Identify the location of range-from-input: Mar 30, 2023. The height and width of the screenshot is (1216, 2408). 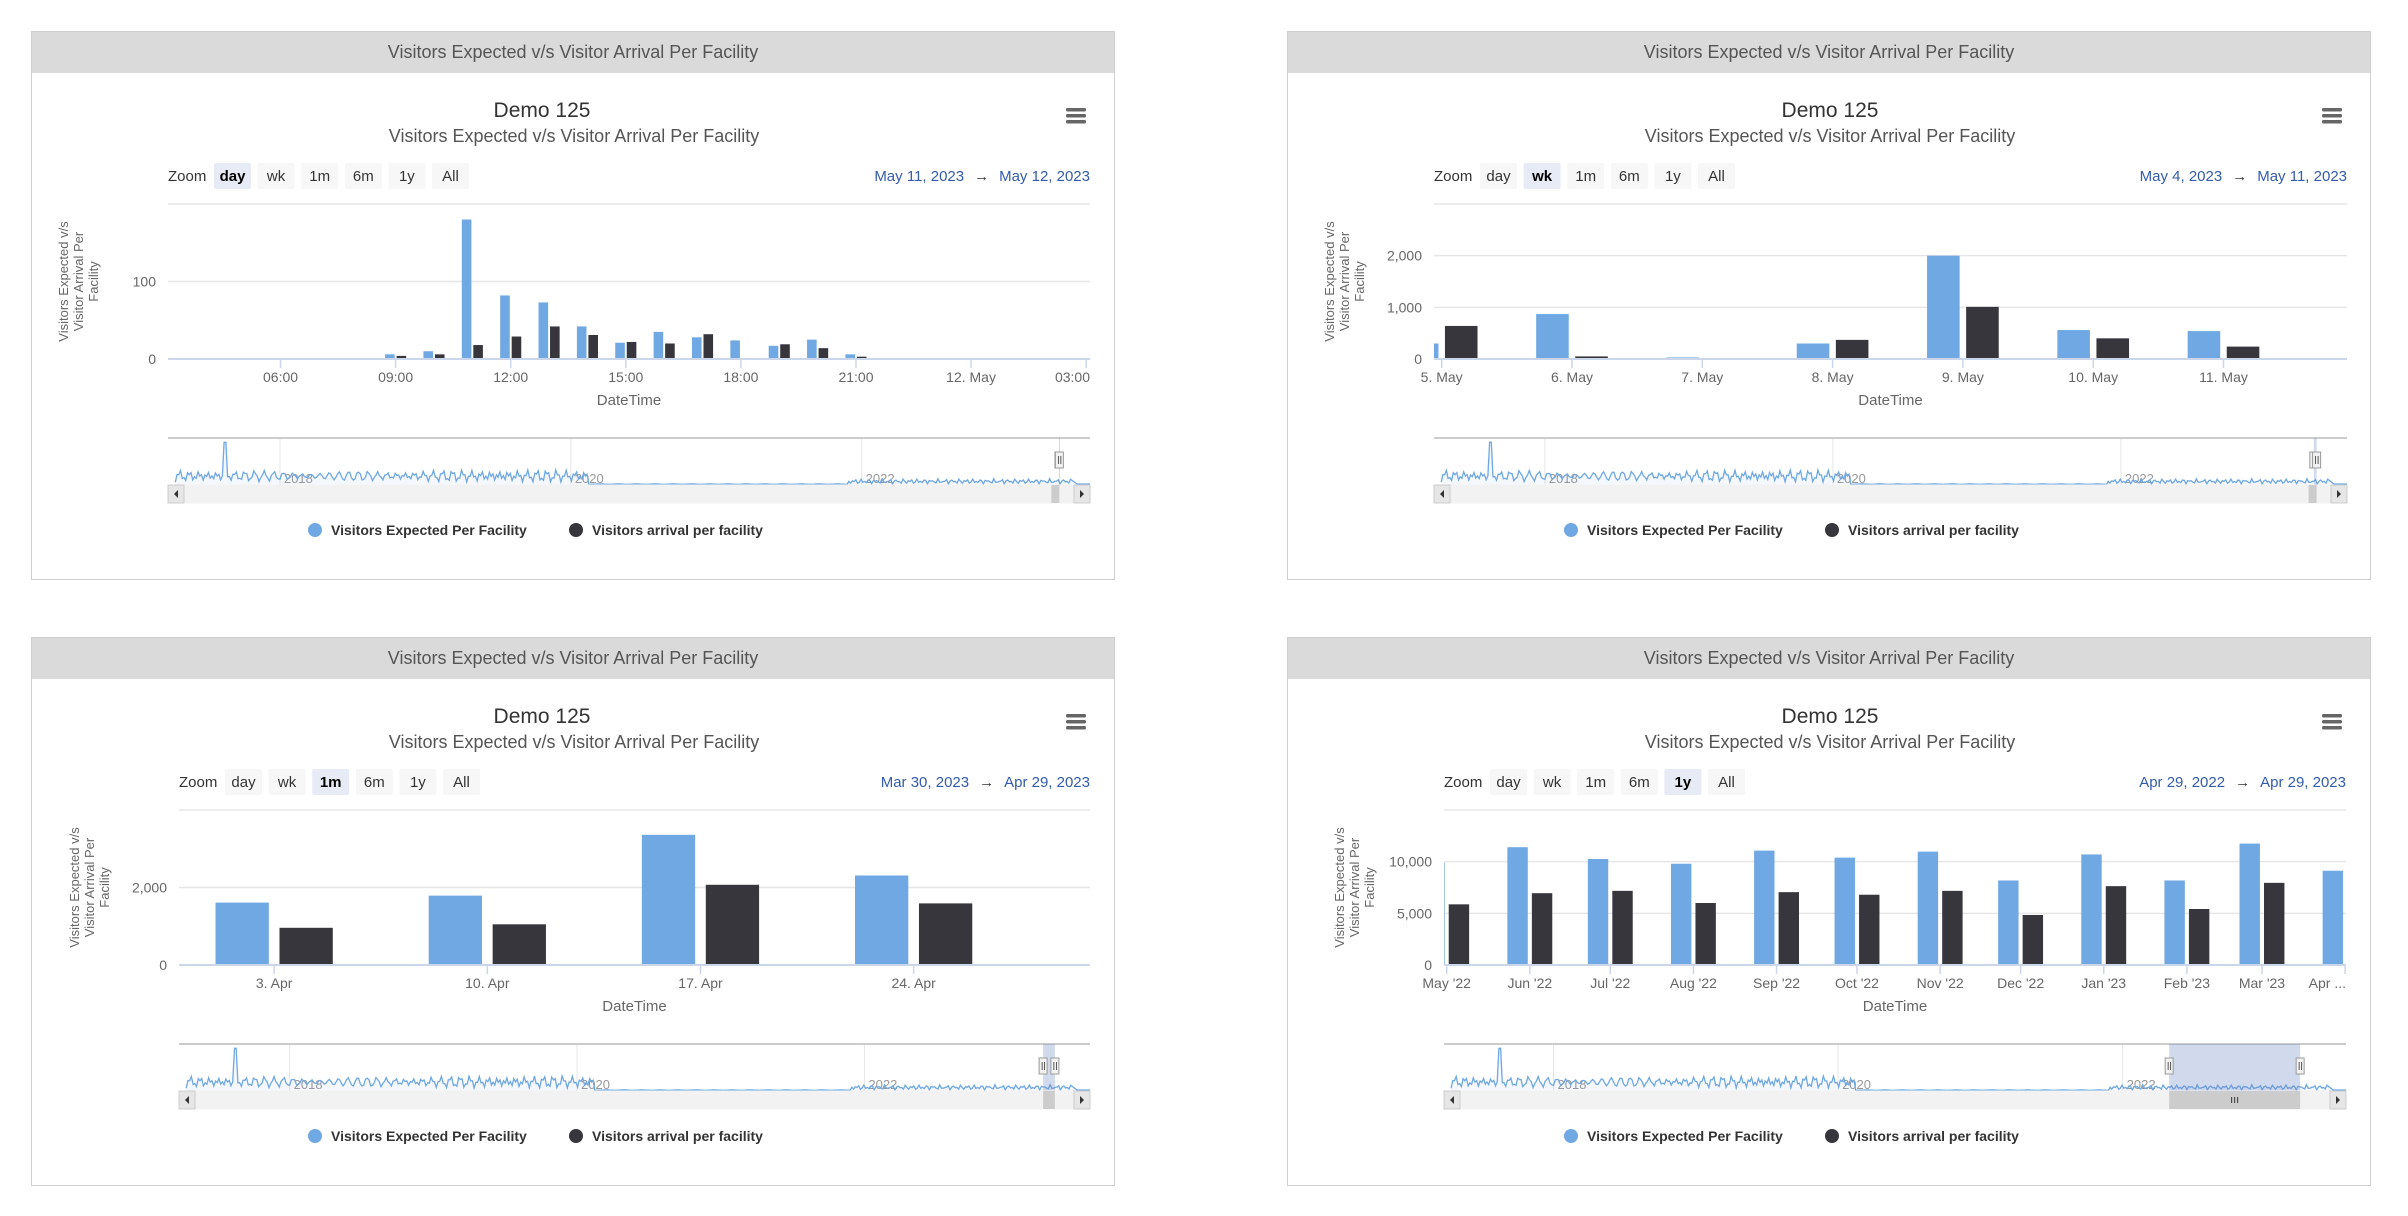
(925, 782).